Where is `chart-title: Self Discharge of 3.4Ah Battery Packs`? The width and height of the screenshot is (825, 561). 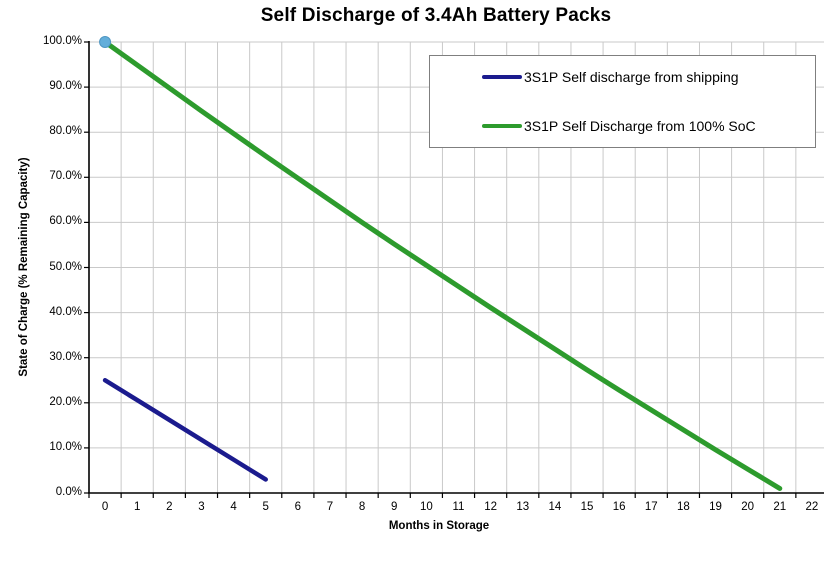
chart-title: Self Discharge of 3.4Ah Battery Packs is located at coordinates (436, 15).